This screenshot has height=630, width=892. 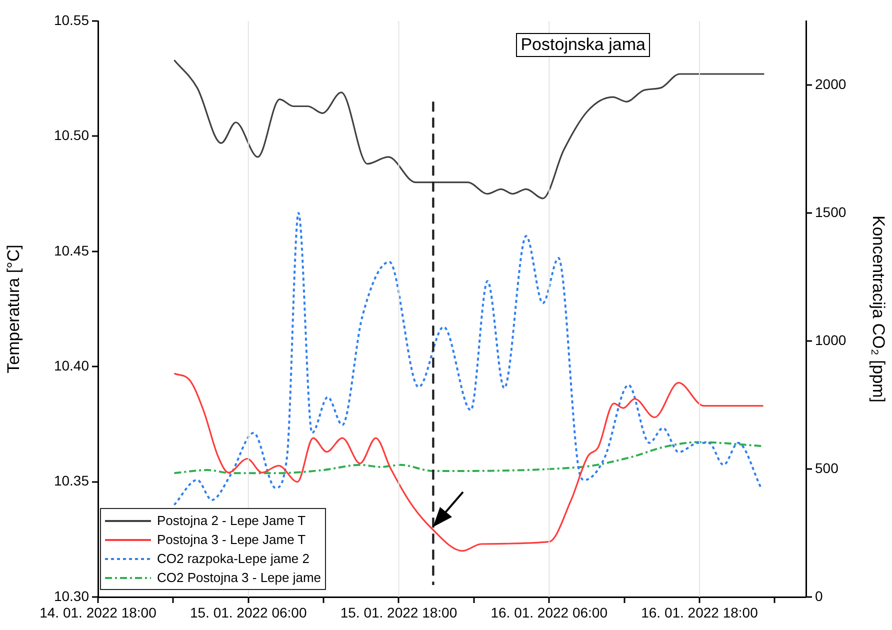 I want to click on x-tick-label: 16. 01. 2022 18:00, so click(x=699, y=612).